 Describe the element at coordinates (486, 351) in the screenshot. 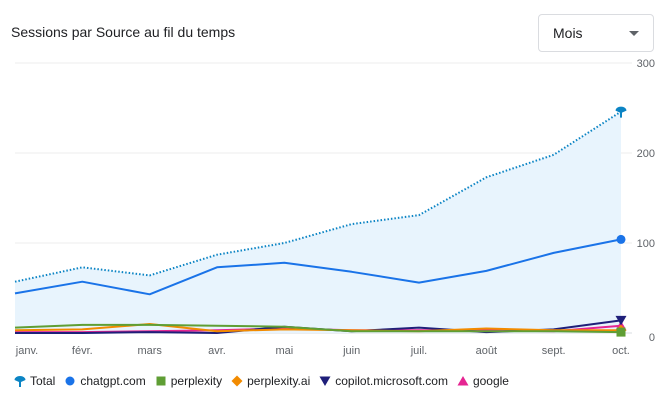

I see `x-tick-label: août` at that location.